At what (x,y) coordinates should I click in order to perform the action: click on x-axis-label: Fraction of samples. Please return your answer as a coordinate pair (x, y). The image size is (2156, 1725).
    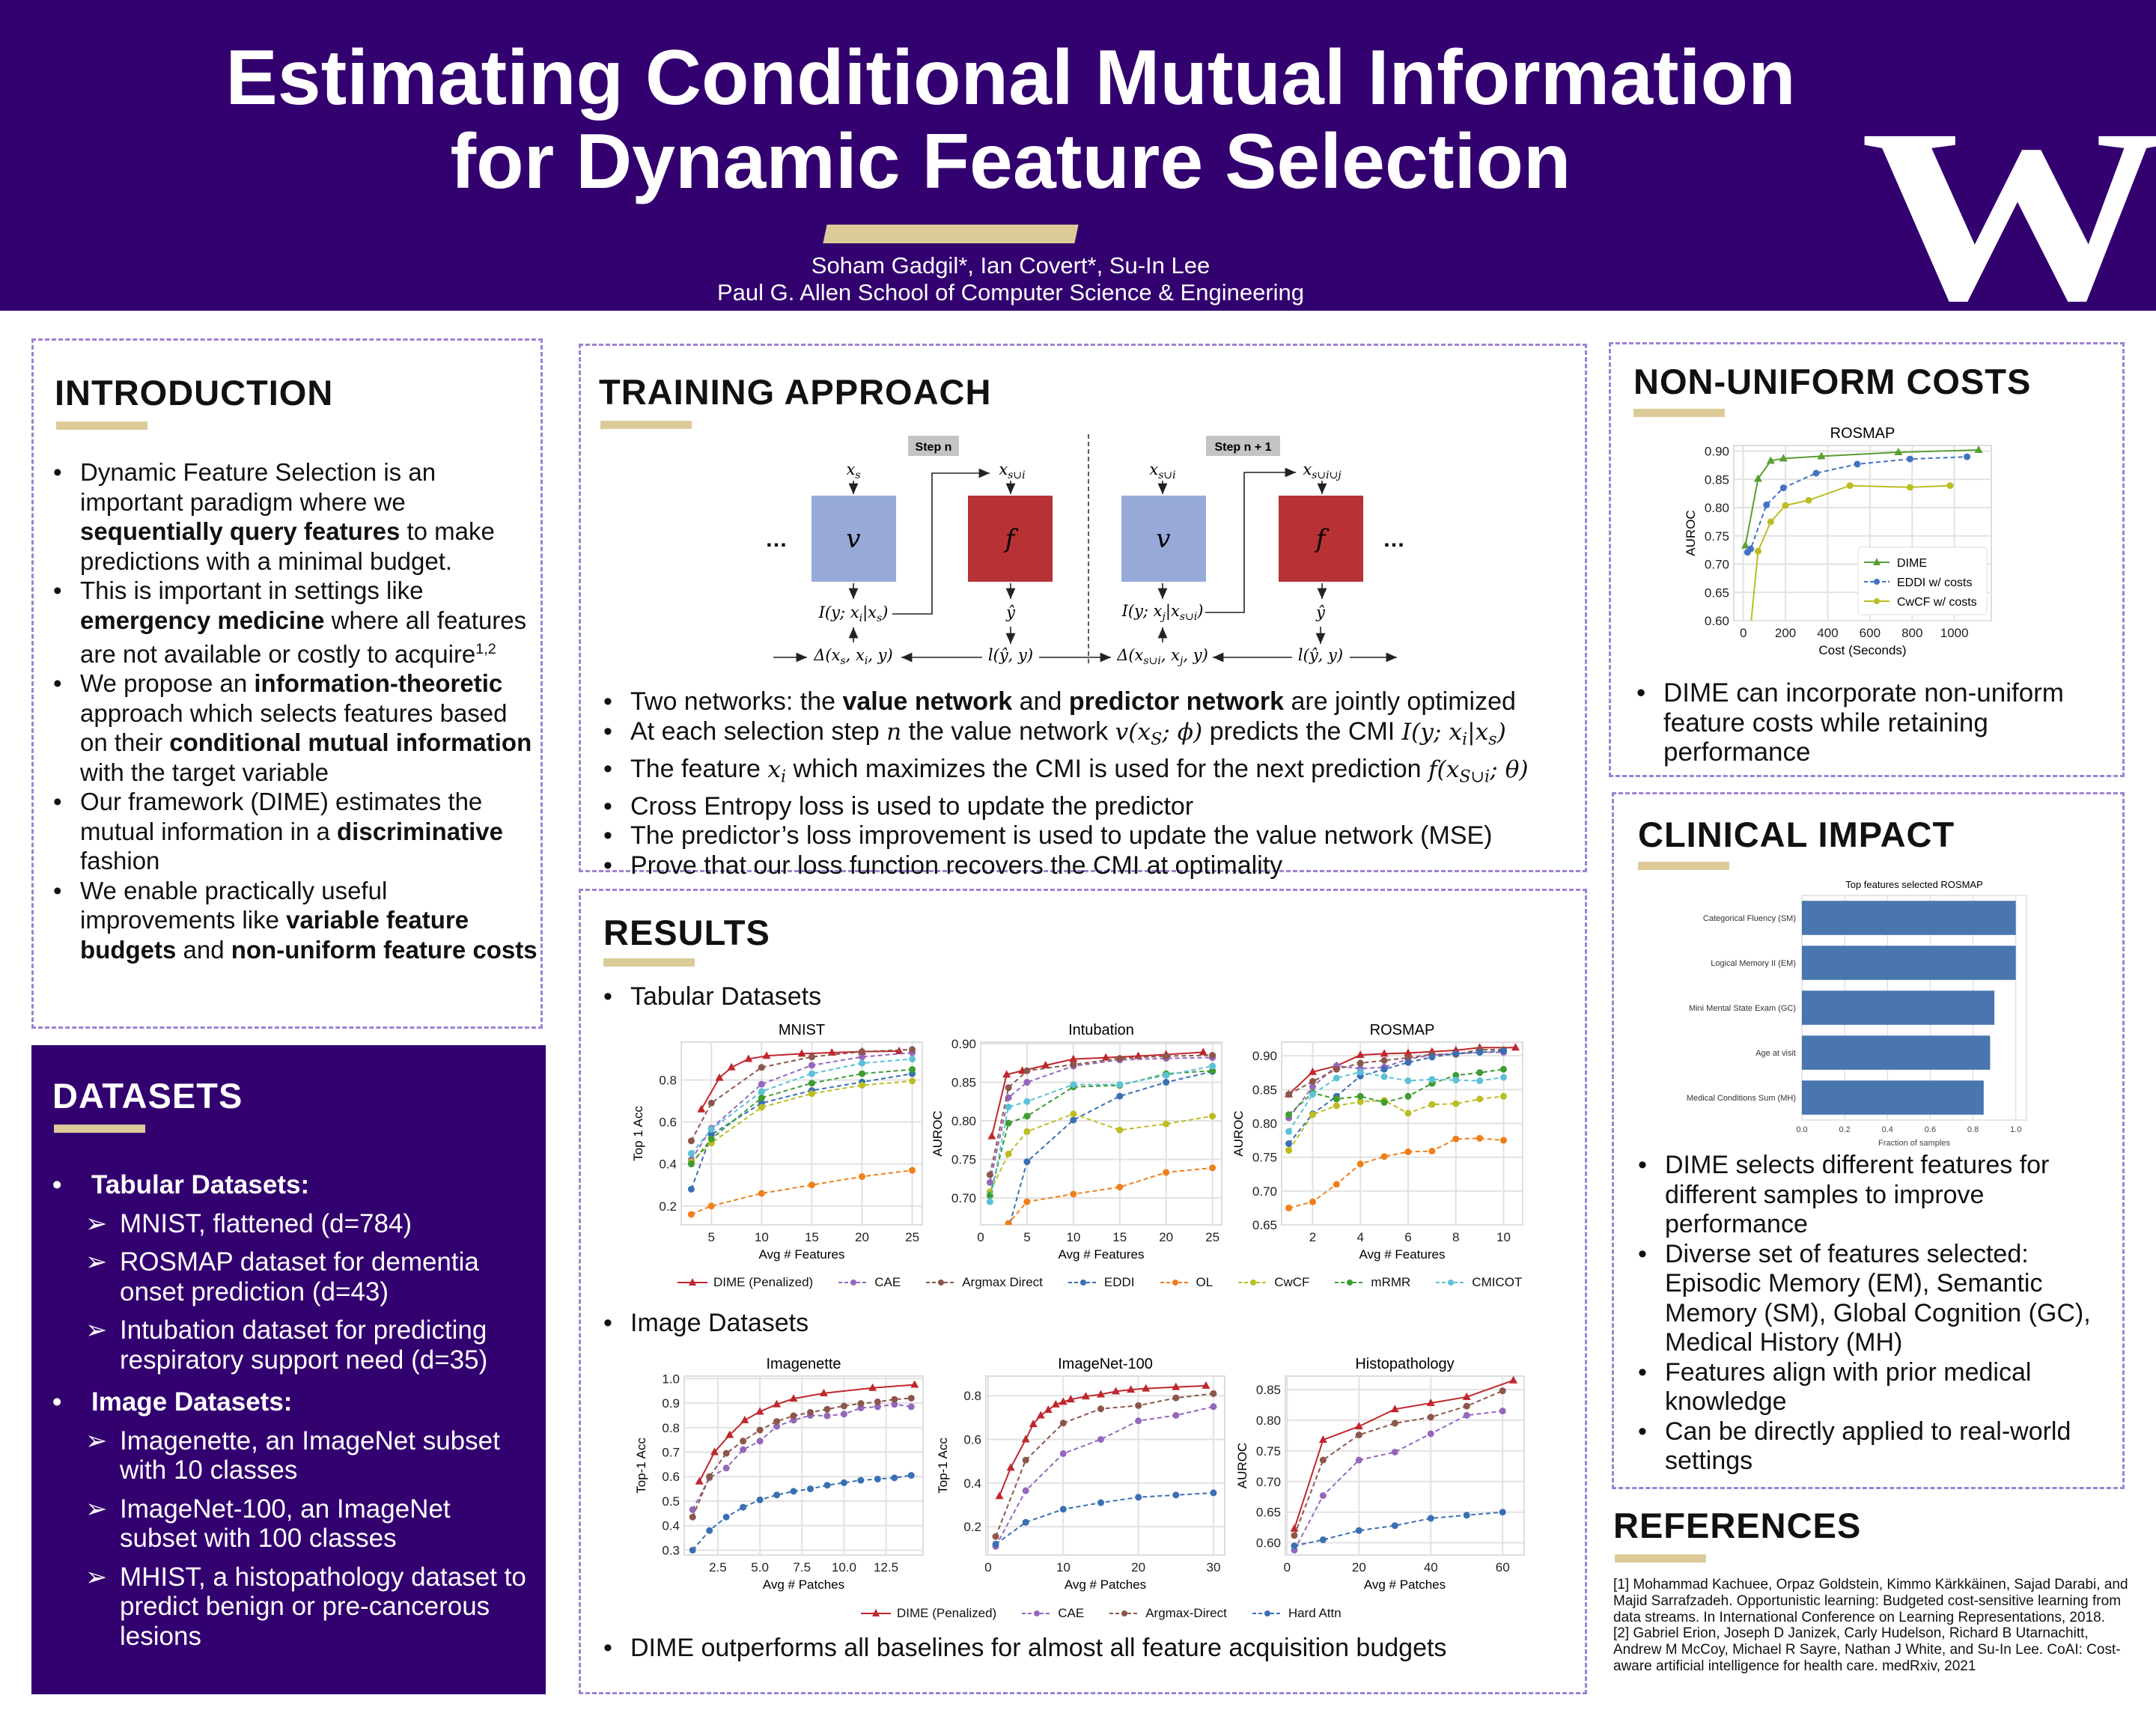
    Looking at the image, I should click on (1914, 1143).